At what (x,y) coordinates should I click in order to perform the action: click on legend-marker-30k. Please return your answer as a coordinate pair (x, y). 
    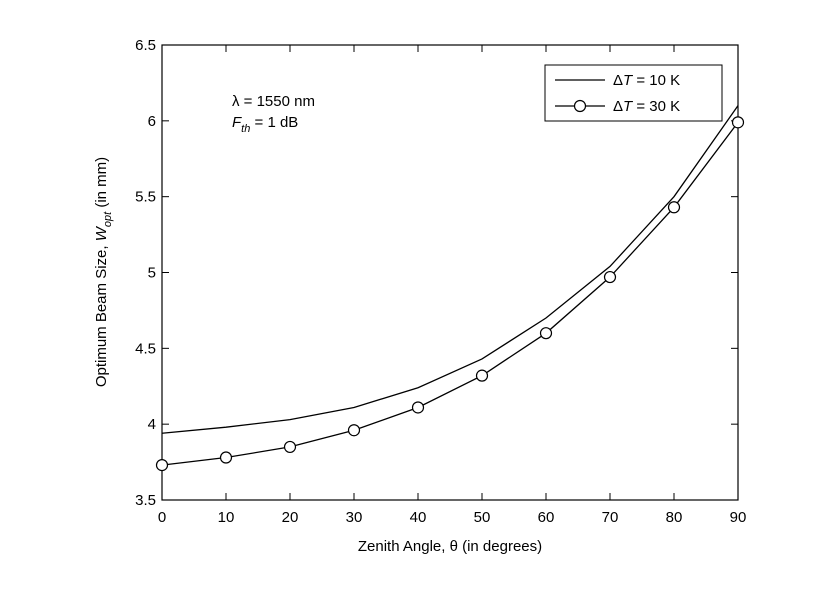
    Looking at the image, I should click on (580, 106).